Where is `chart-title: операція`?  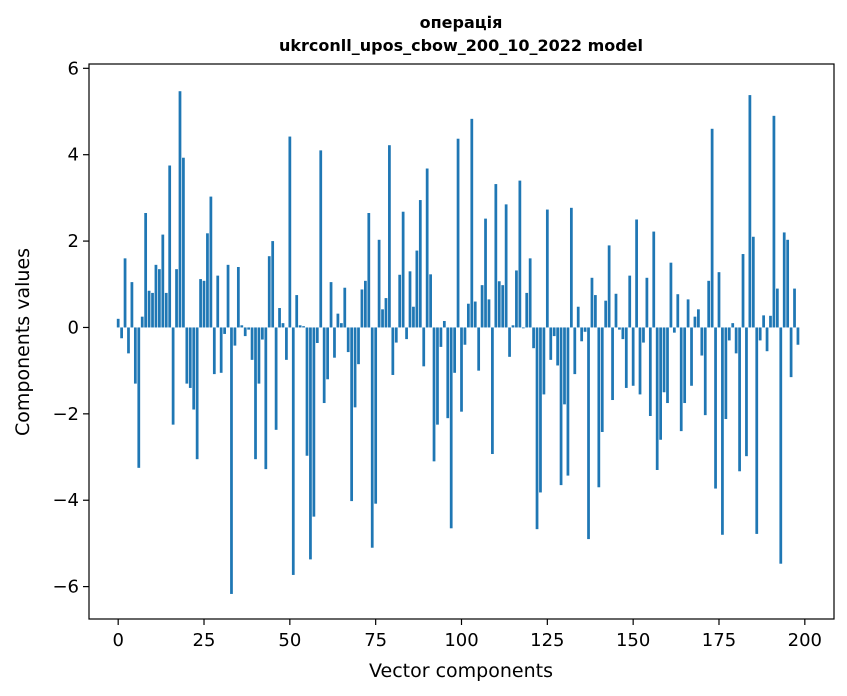 chart-title: операція is located at coordinates (461, 22).